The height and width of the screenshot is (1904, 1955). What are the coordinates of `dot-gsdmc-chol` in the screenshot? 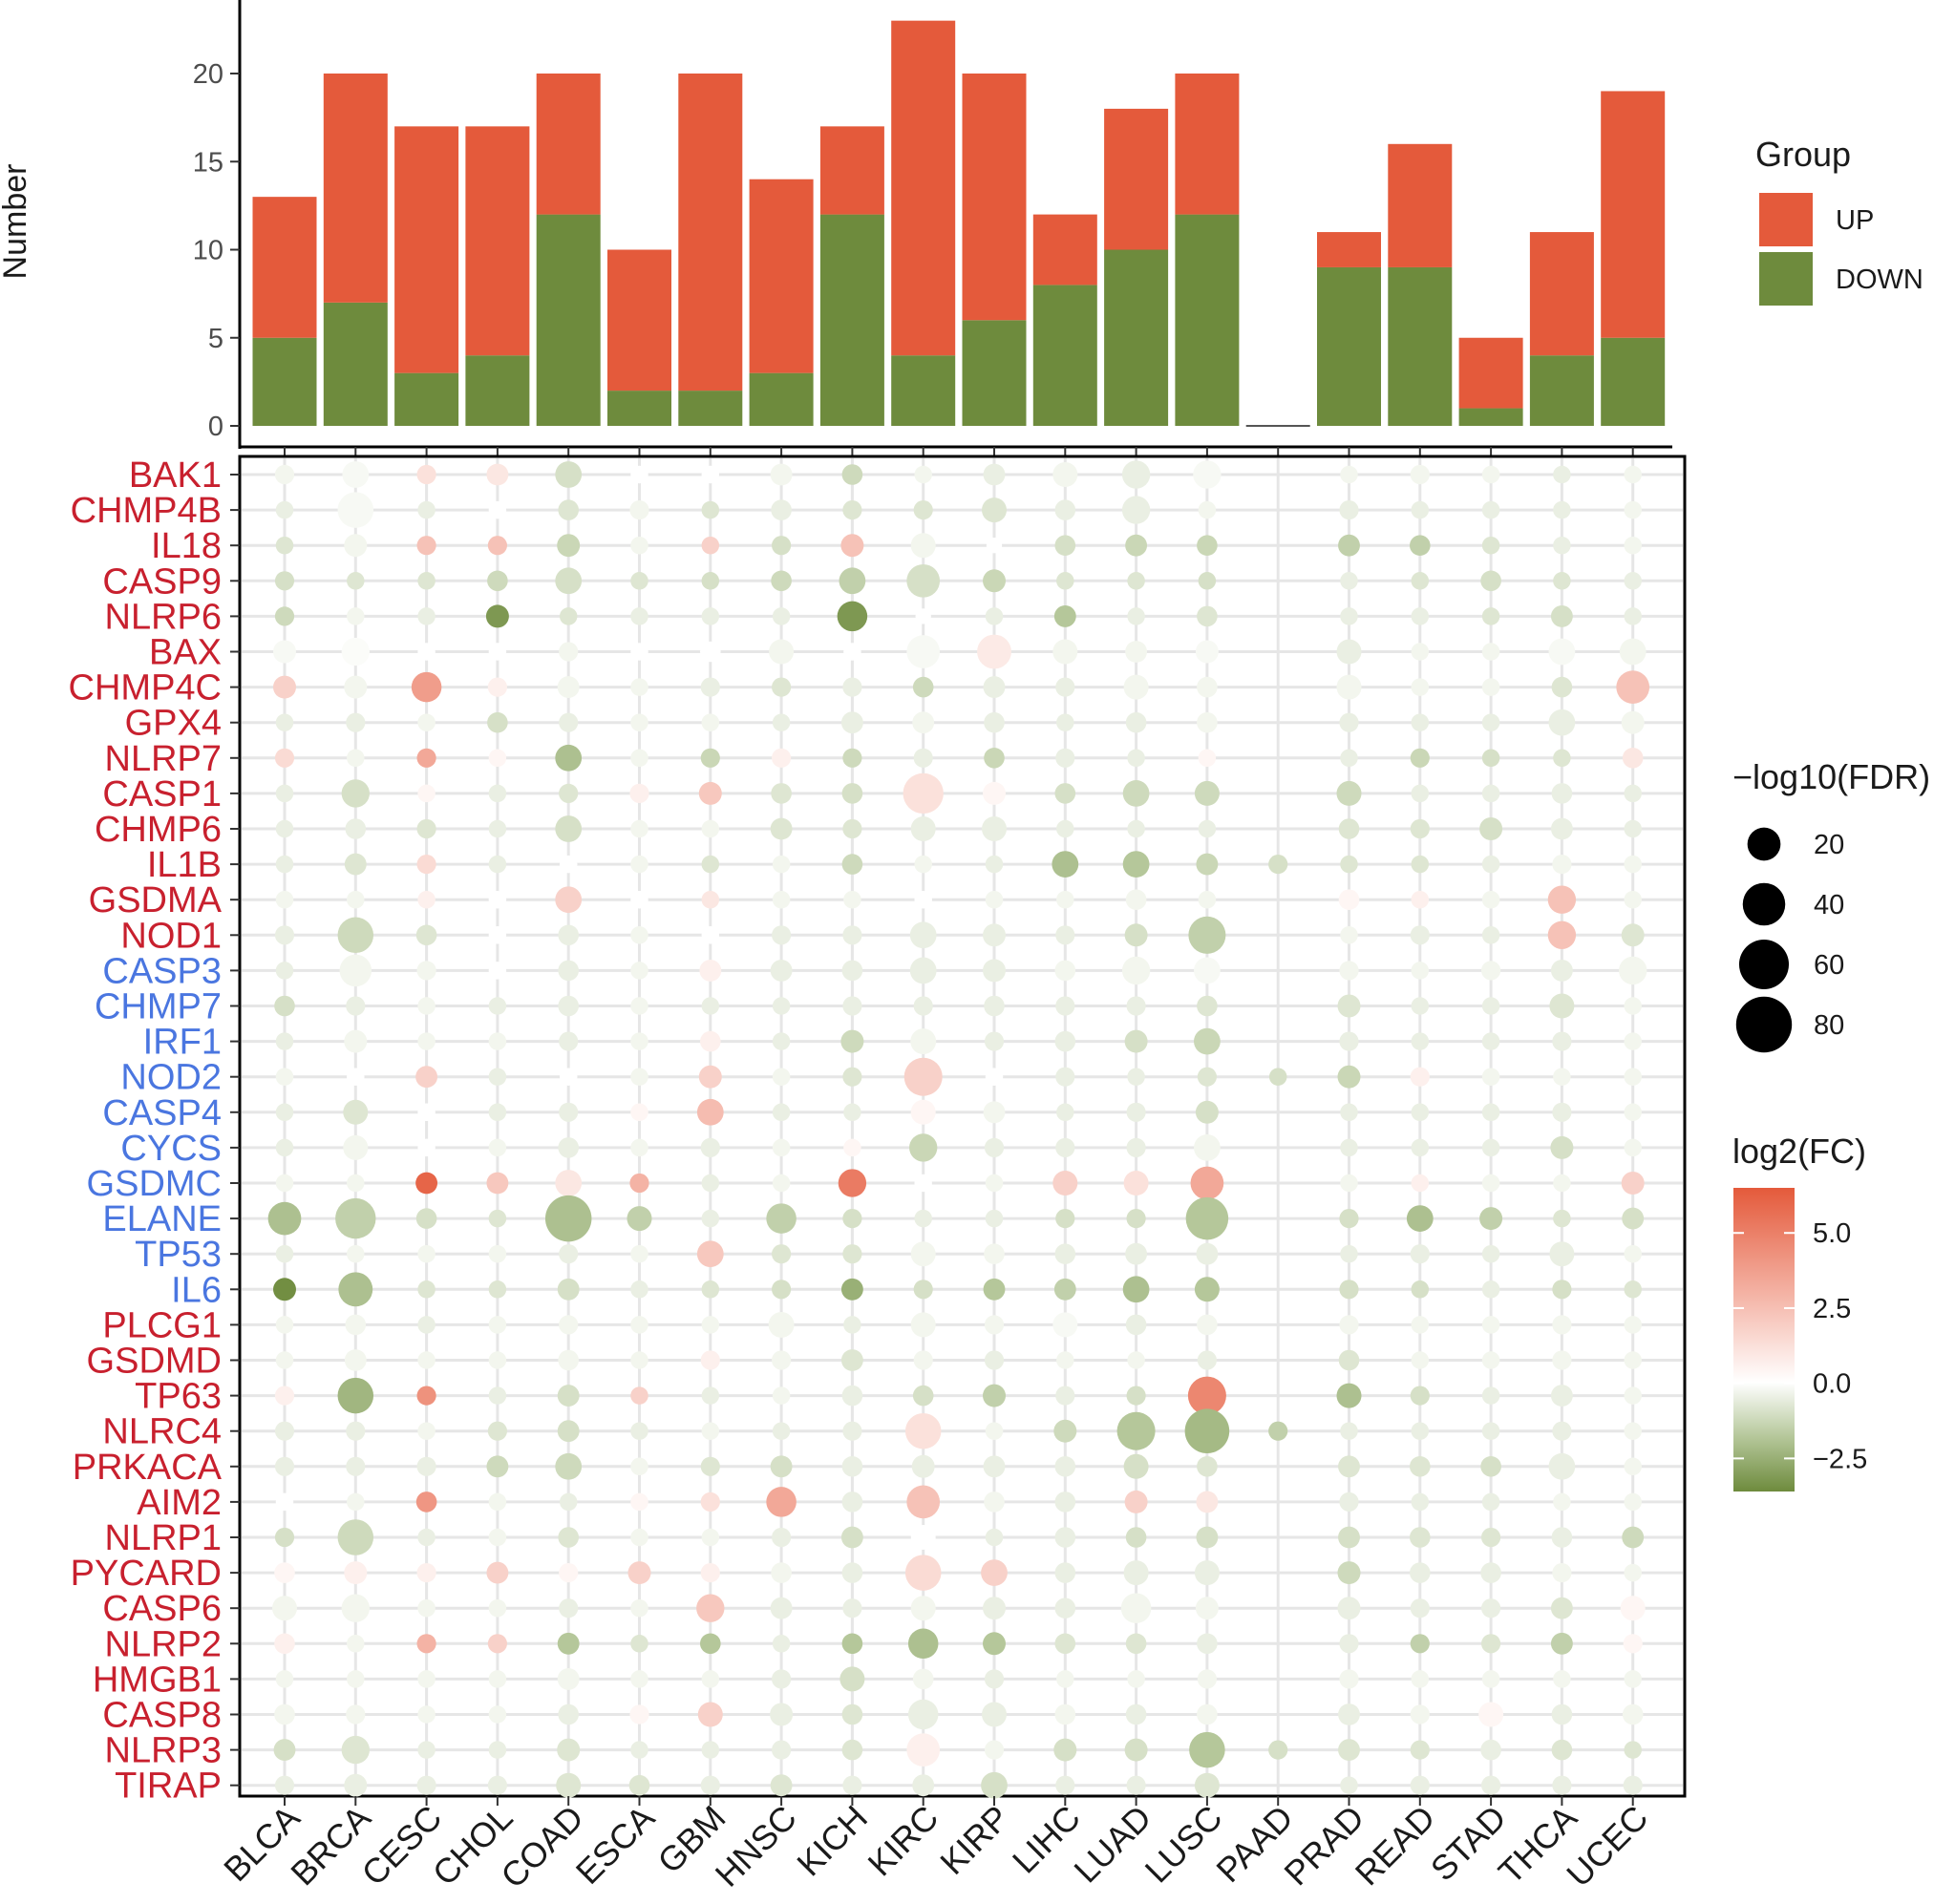 It's located at (498, 1183).